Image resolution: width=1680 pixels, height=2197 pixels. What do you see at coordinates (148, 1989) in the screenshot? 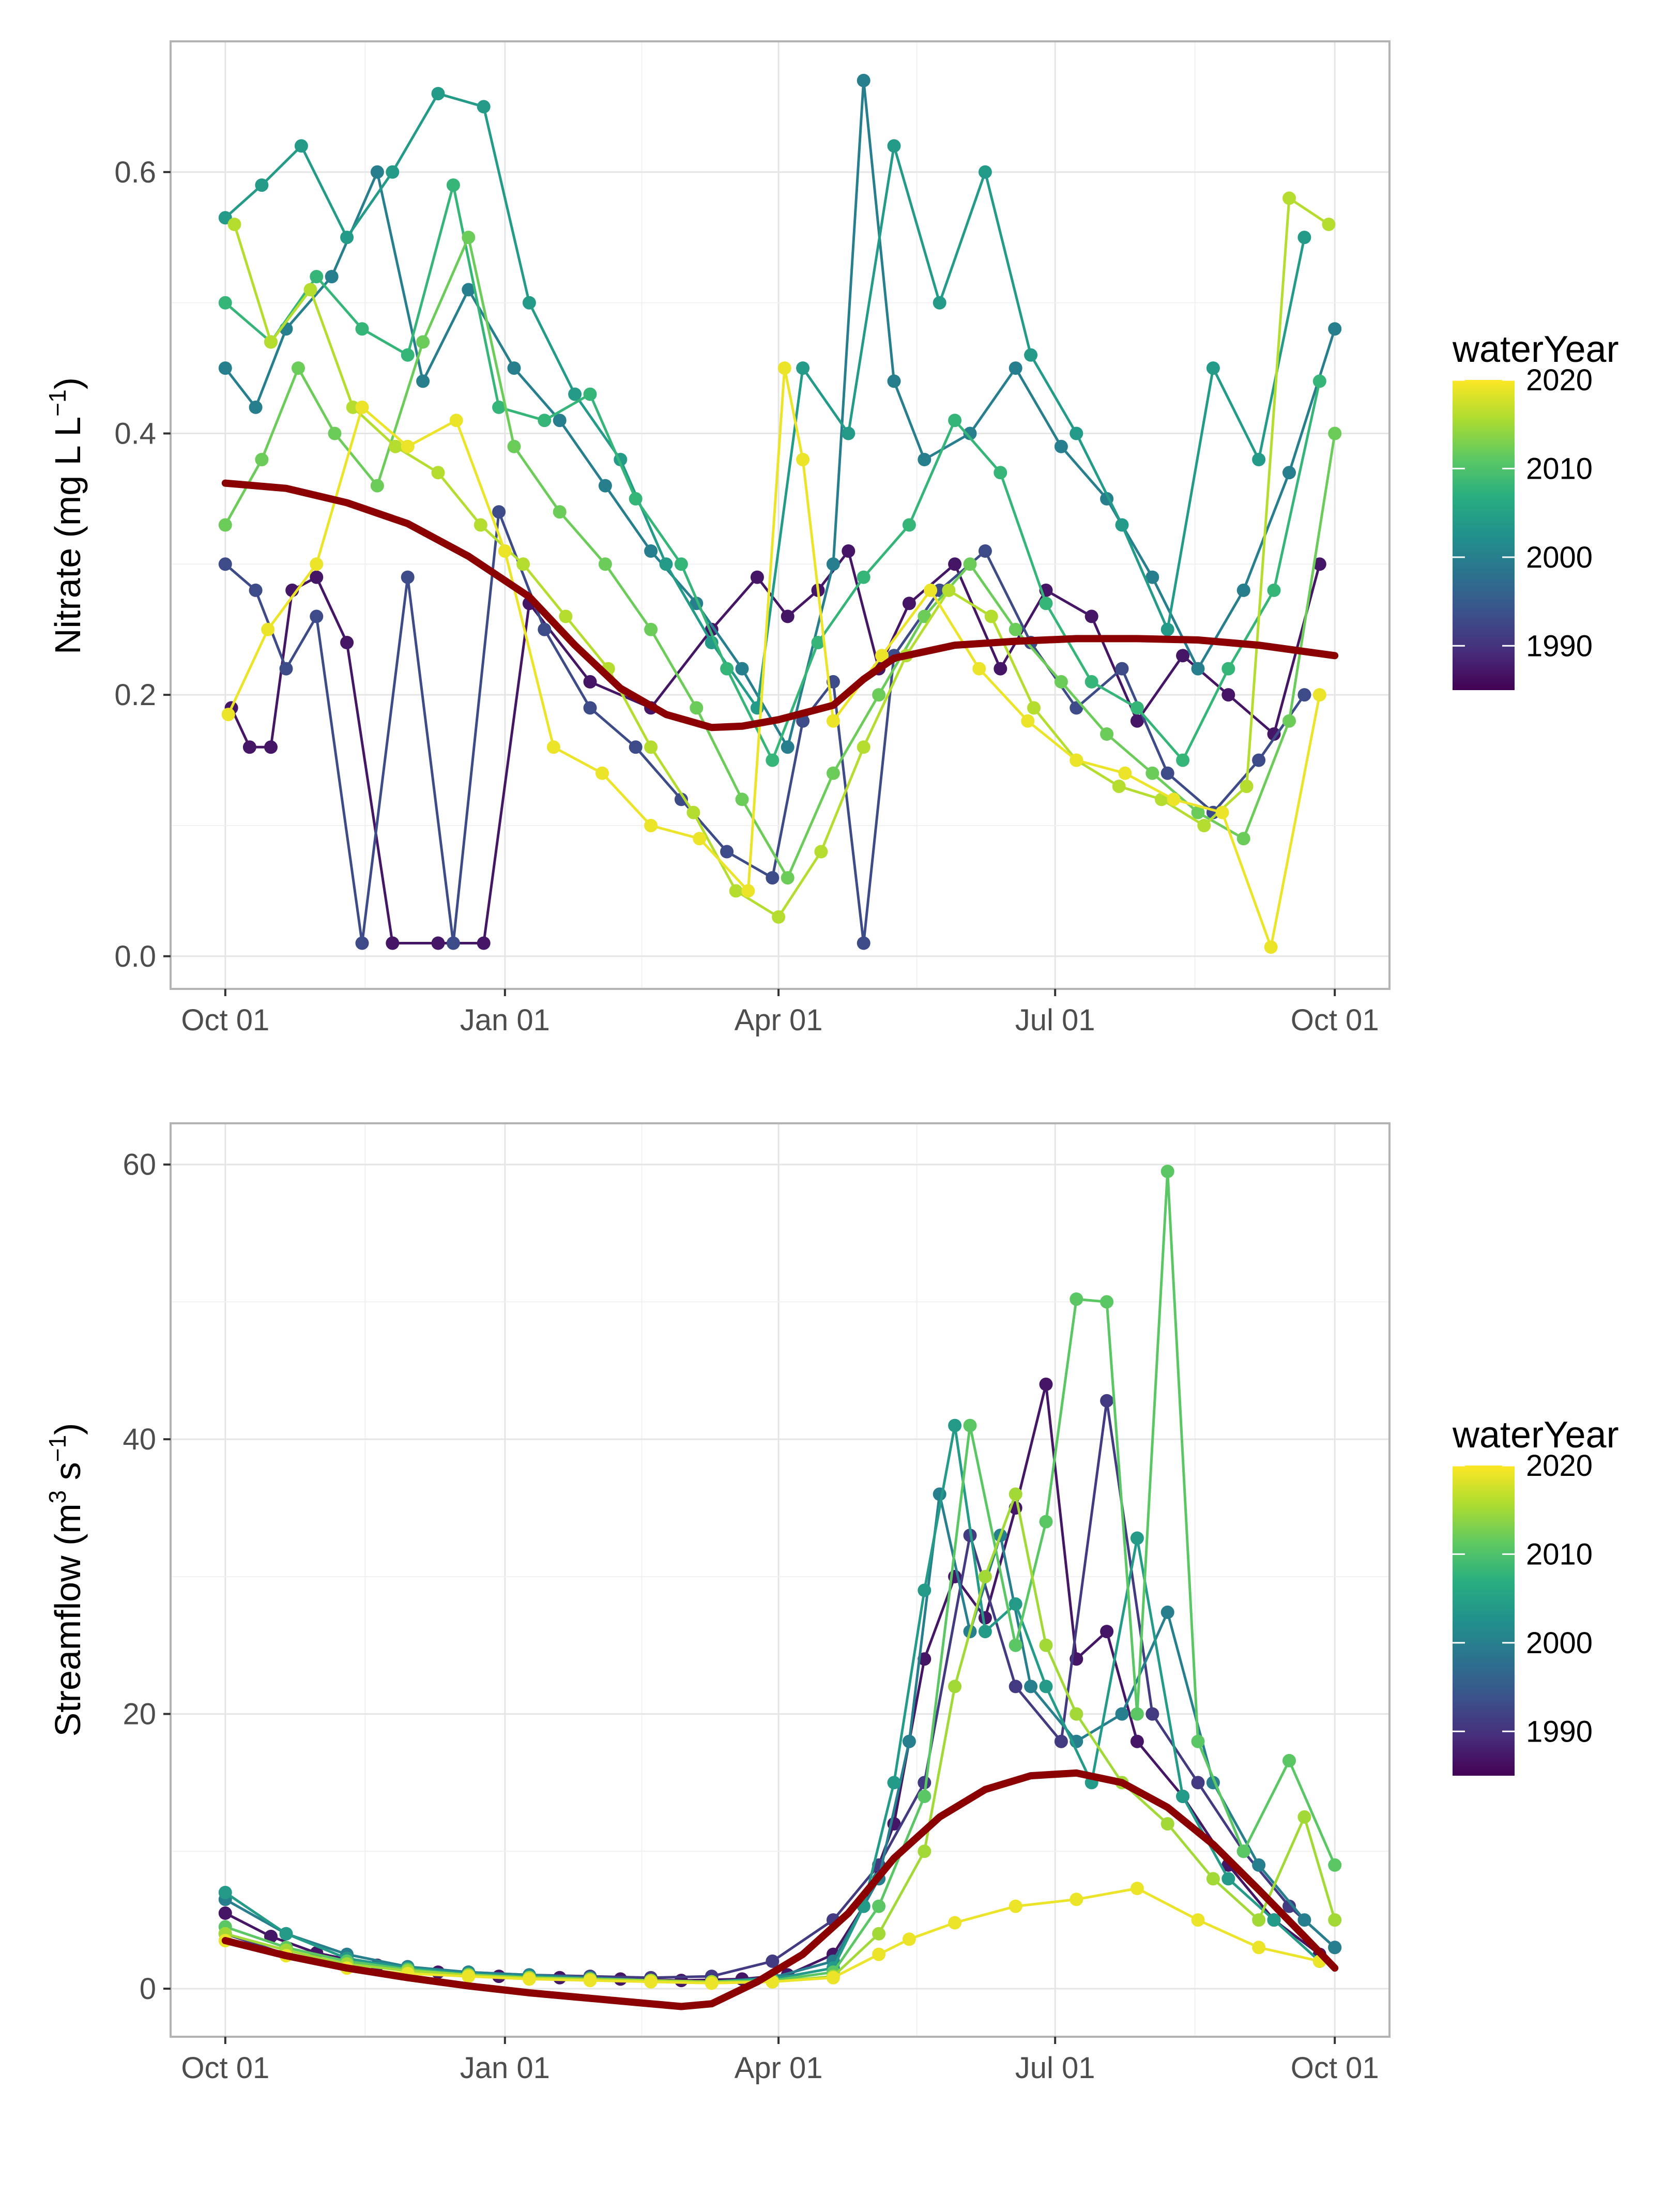
I see `streamflow-y-tick-label: 0` at bounding box center [148, 1989].